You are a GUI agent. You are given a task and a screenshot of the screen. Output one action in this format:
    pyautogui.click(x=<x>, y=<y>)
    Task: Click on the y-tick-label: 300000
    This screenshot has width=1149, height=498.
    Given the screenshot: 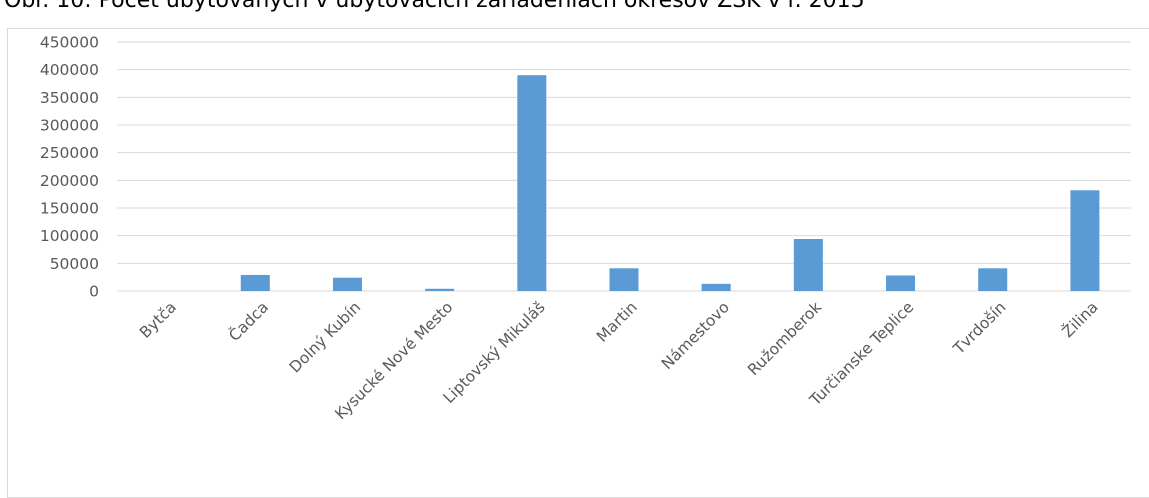 What is the action you would take?
    pyautogui.click(x=69, y=126)
    